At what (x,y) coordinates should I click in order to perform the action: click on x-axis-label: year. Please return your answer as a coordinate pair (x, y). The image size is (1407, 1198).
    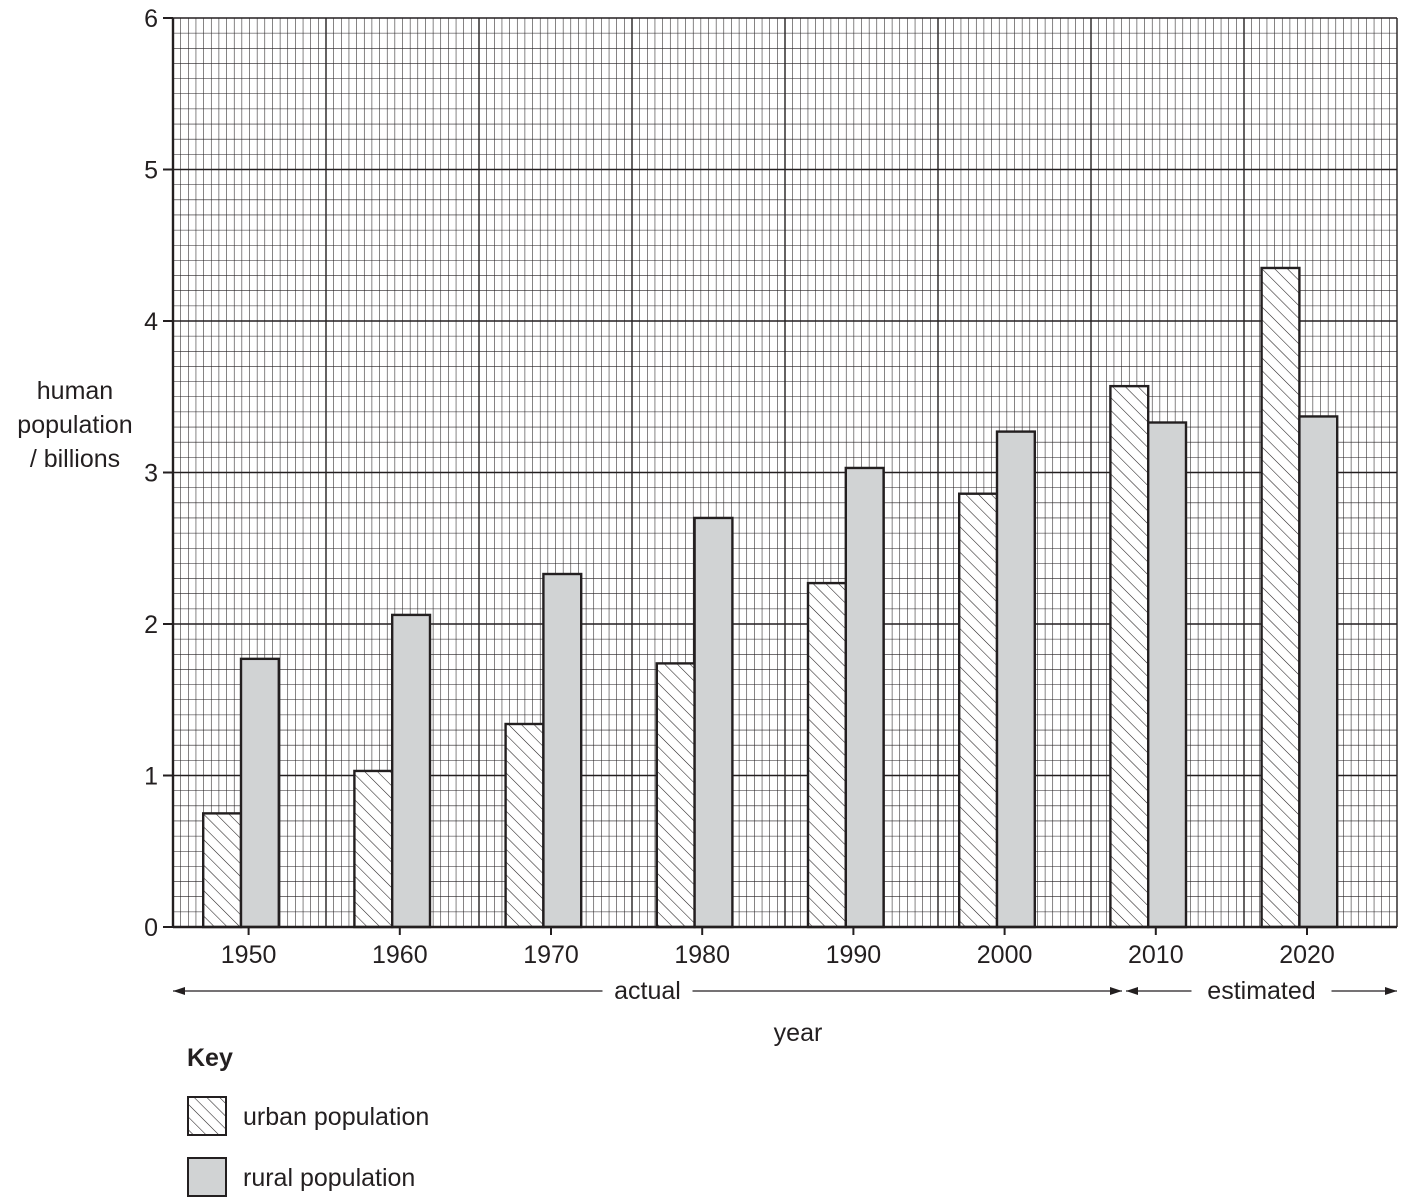
    Looking at the image, I should click on (798, 1033).